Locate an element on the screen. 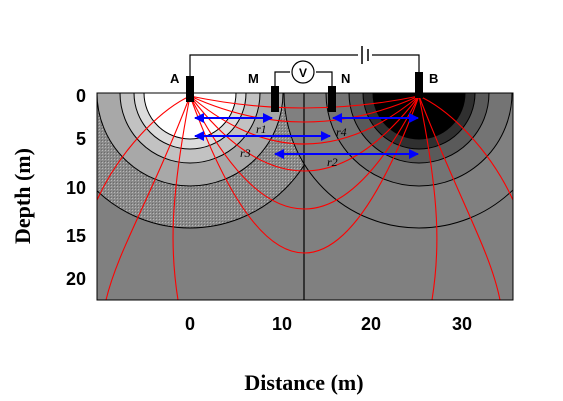 The width and height of the screenshot is (563, 401). label-a: A is located at coordinates (175, 78).